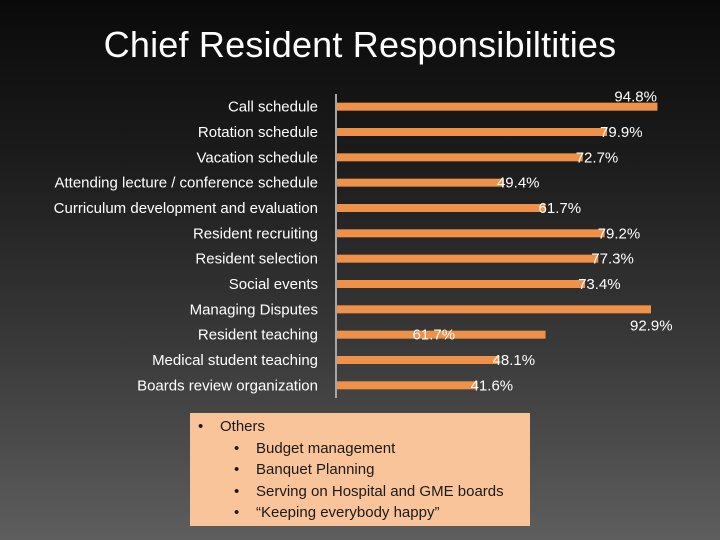 The image size is (720, 540). Describe the element at coordinates (273, 107) in the screenshot. I see `category-label: Call schedule` at that location.